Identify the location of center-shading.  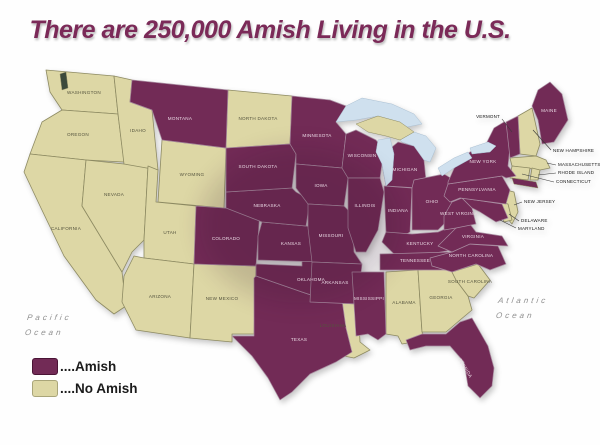
(300, 225).